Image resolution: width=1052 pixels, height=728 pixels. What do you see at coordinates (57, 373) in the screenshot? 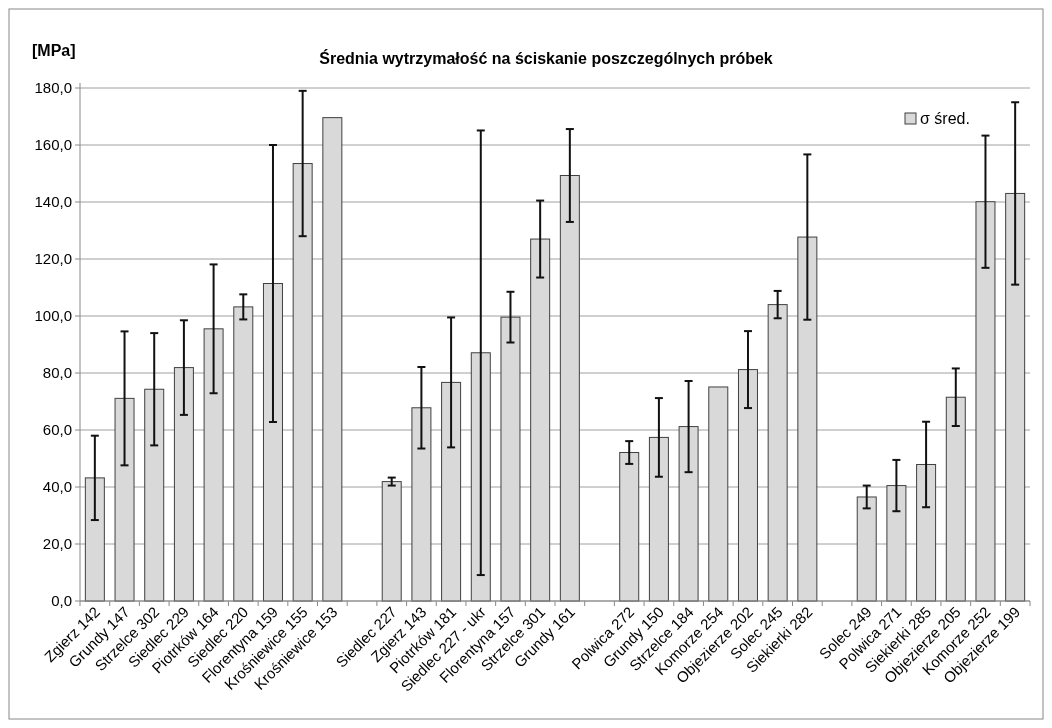
I see `y-tick-label: 80,0` at bounding box center [57, 373].